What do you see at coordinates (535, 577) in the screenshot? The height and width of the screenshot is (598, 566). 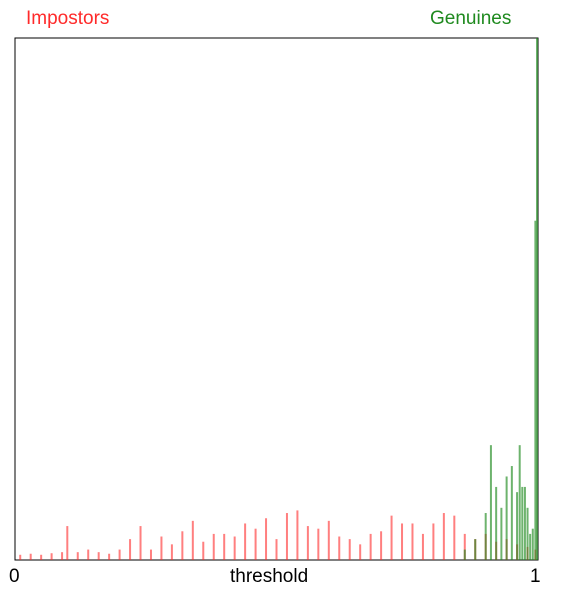 I see `x-tick-1: 1` at bounding box center [535, 577].